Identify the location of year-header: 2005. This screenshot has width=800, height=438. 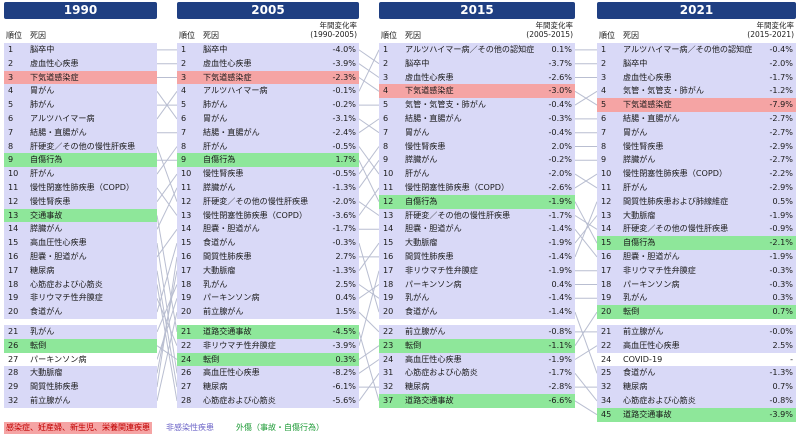
(268, 10).